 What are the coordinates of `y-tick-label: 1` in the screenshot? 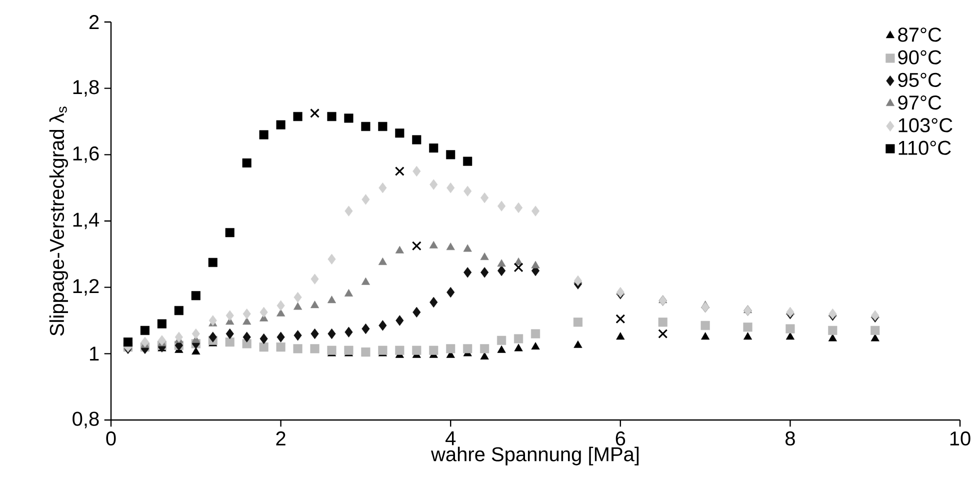 It's located at (94, 353).